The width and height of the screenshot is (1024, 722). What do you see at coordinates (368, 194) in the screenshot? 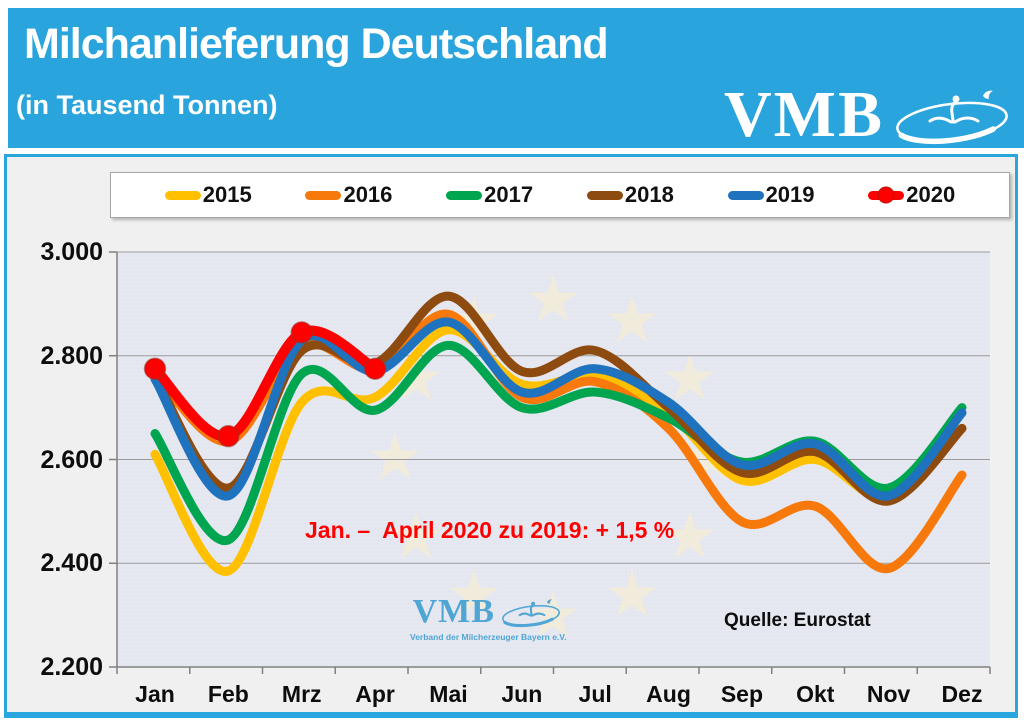
I see `legend-label: 2016` at bounding box center [368, 194].